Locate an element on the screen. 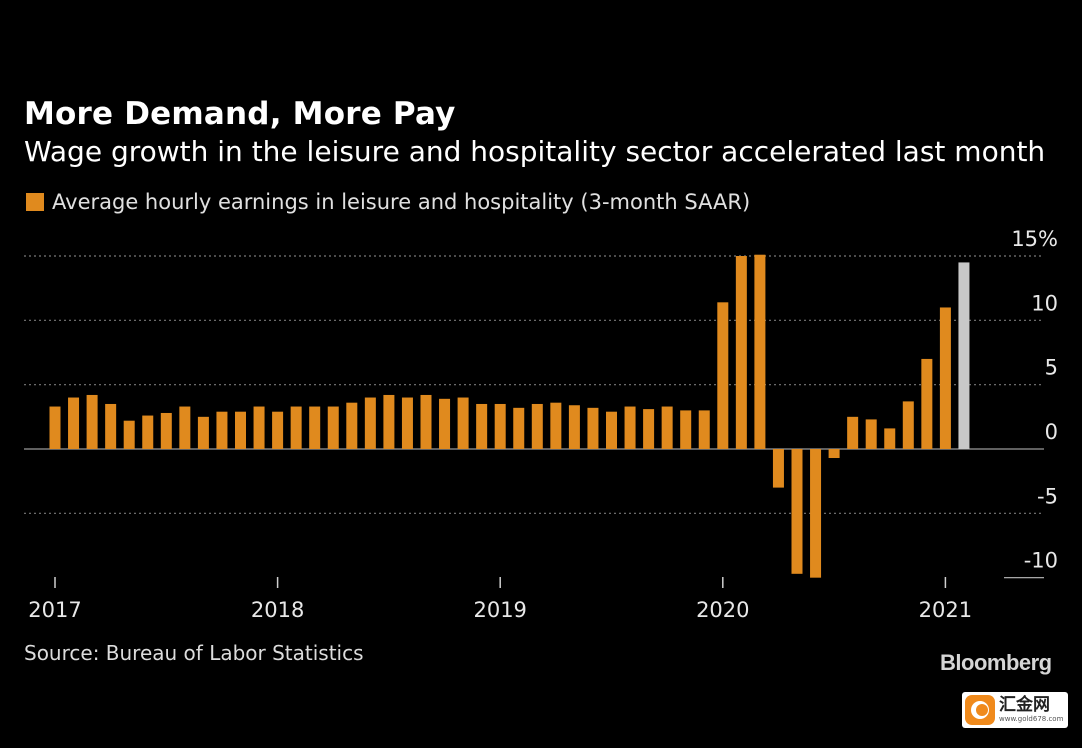 The image size is (1082, 748). chart-title: More Demand, More Pay is located at coordinates (240, 114).